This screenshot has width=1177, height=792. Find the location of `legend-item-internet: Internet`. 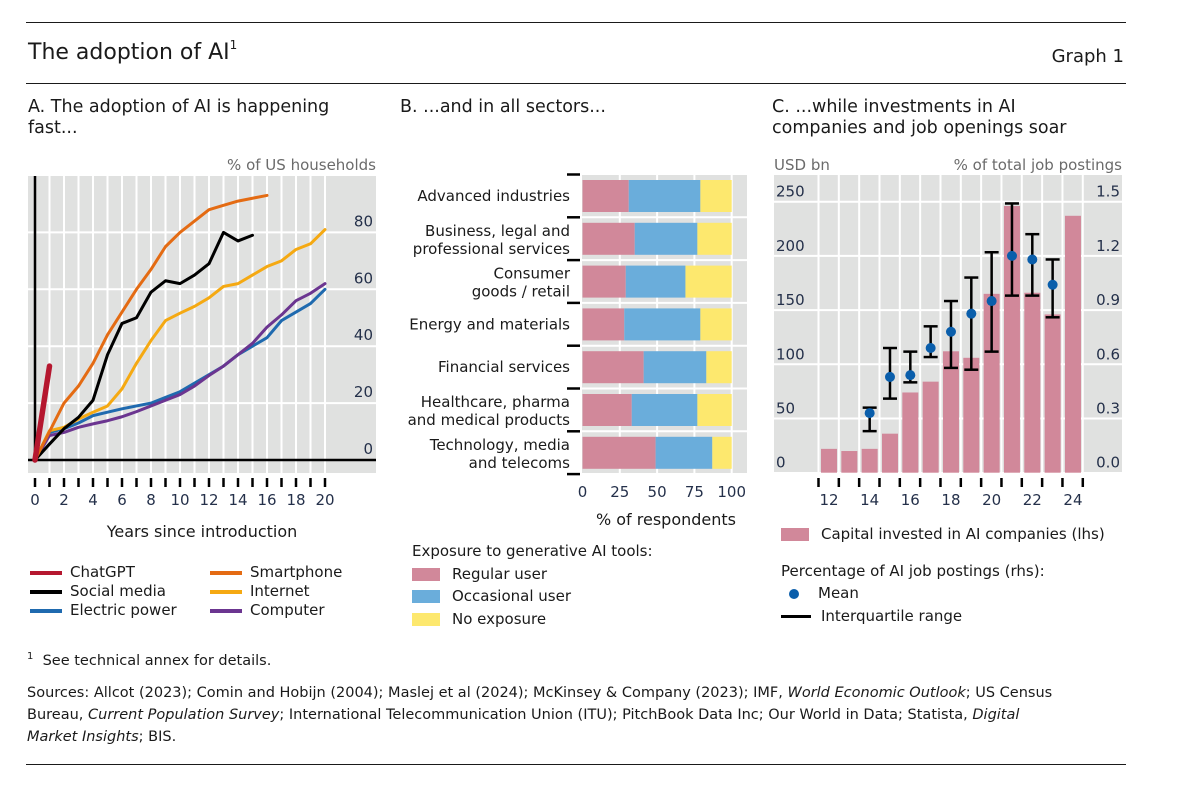

legend-item-internet: Internet is located at coordinates (290, 591).